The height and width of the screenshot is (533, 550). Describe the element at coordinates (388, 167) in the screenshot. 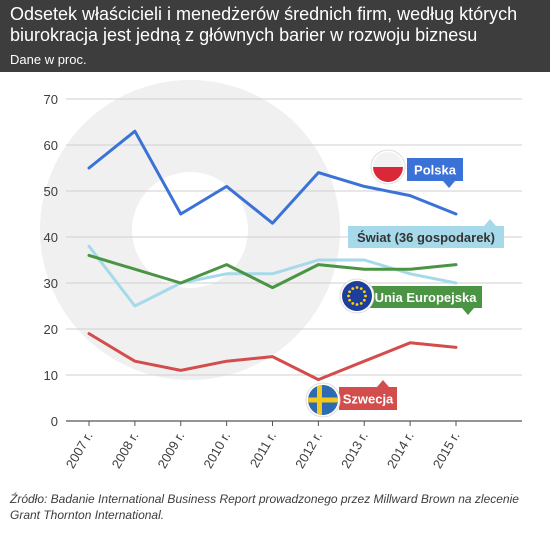

I see `poland-flag-icon` at that location.